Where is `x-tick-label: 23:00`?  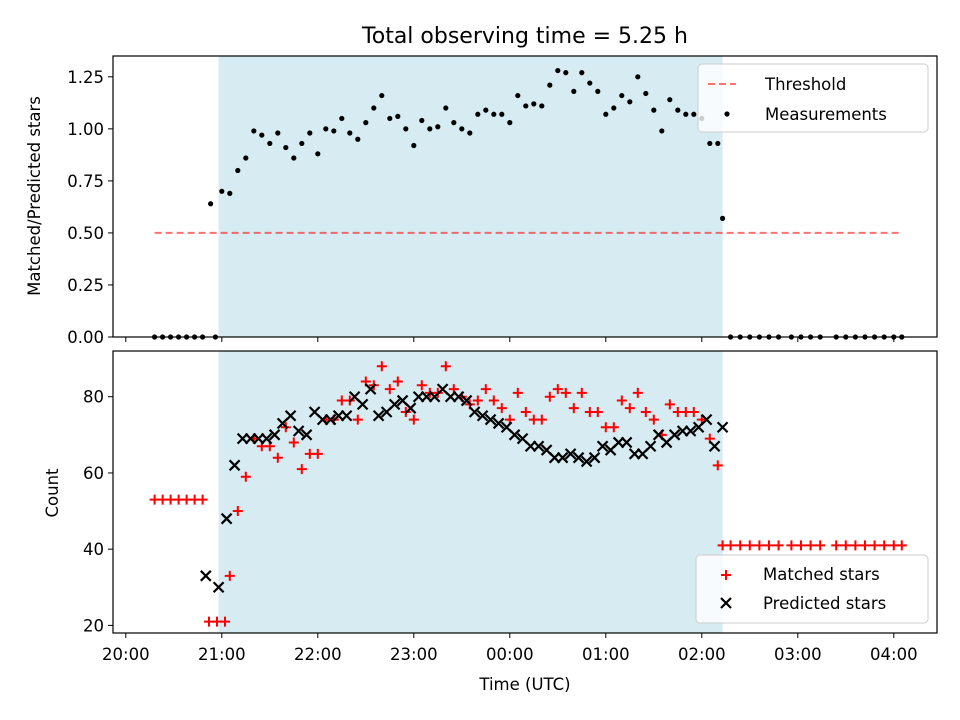
x-tick-label: 23:00 is located at coordinates (414, 654).